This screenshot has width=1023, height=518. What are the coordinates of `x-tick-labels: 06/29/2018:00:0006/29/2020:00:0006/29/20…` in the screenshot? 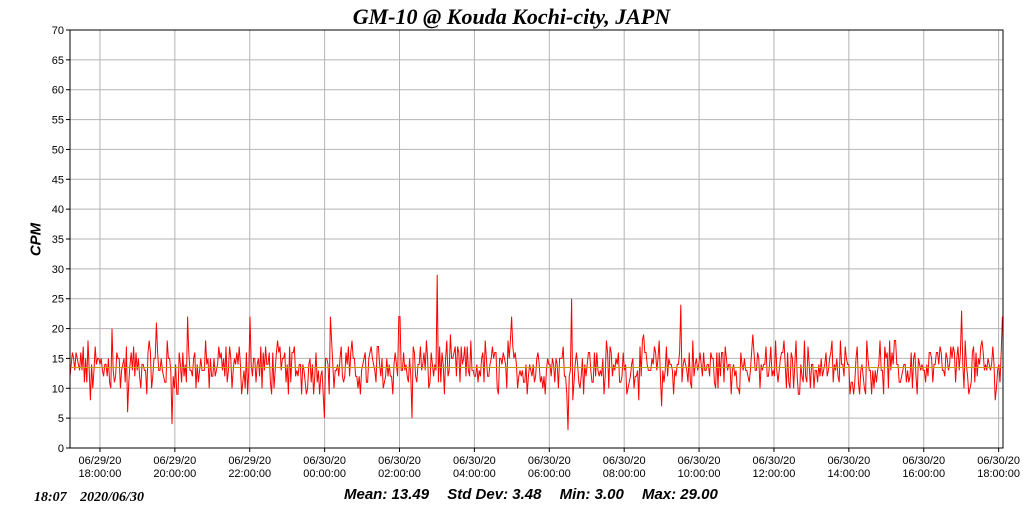 It's located at (550, 467).